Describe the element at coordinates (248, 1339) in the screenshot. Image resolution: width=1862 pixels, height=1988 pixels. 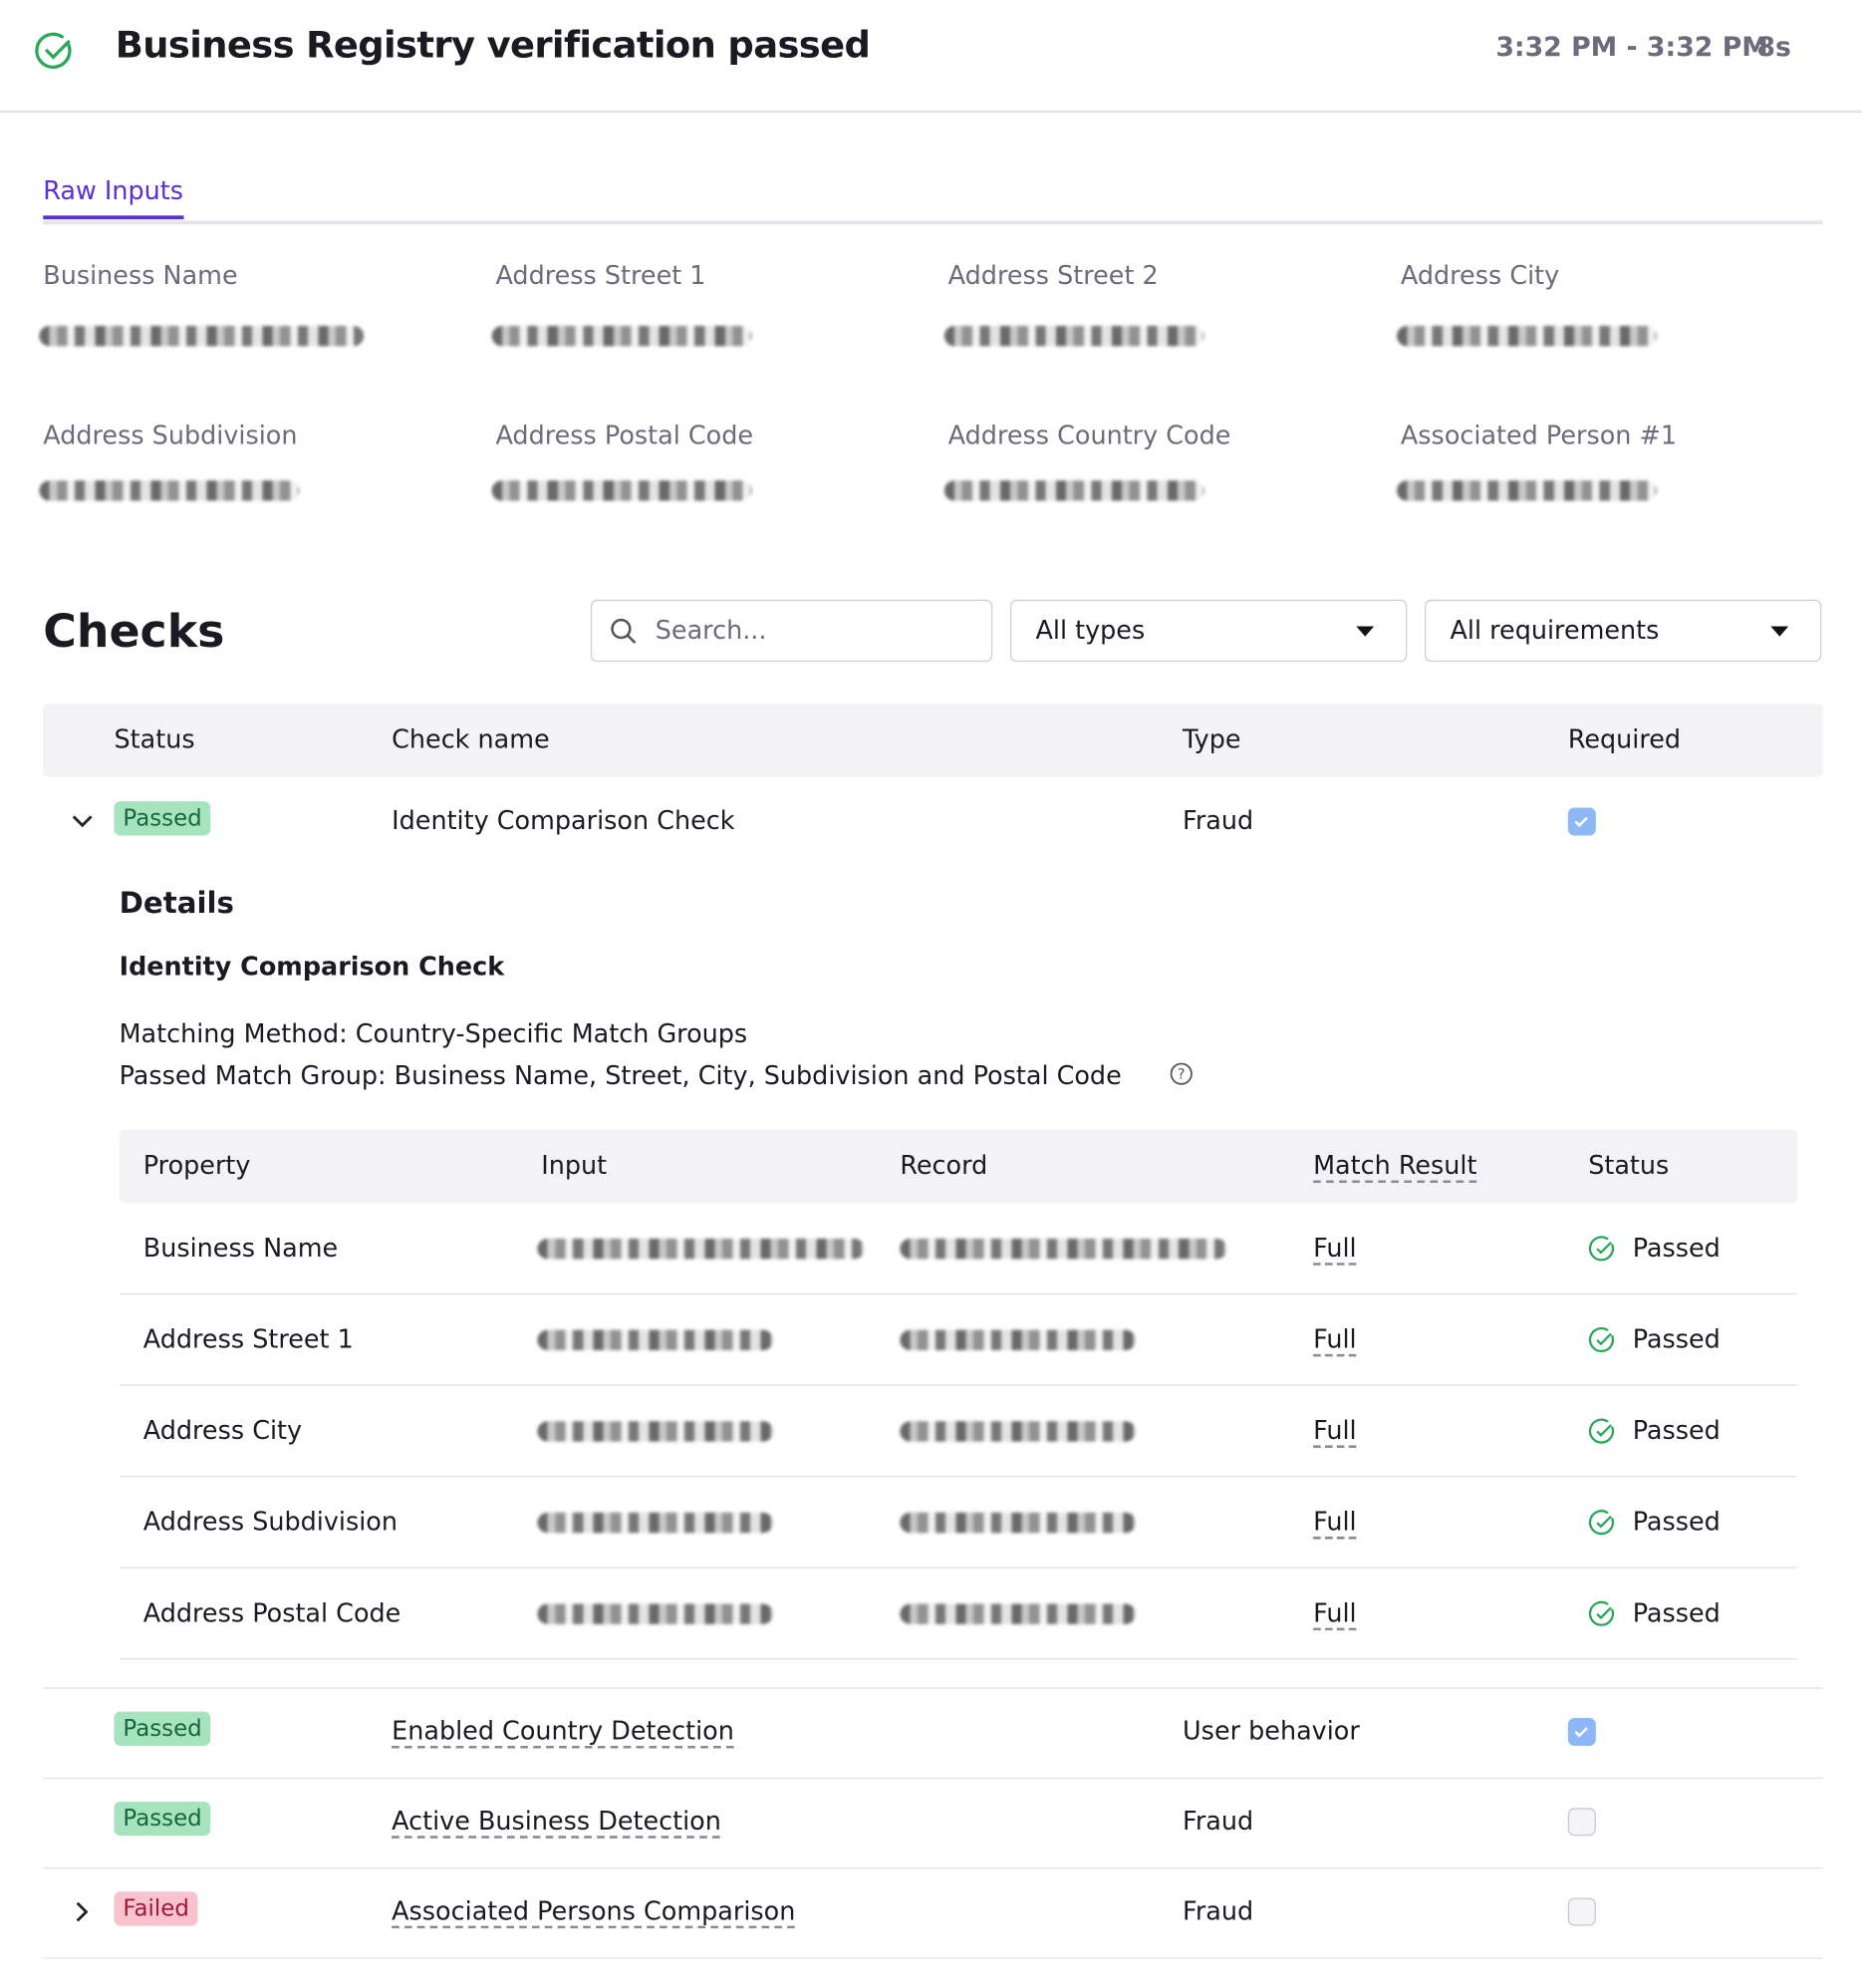
I see `property: Address Street 1` at that location.